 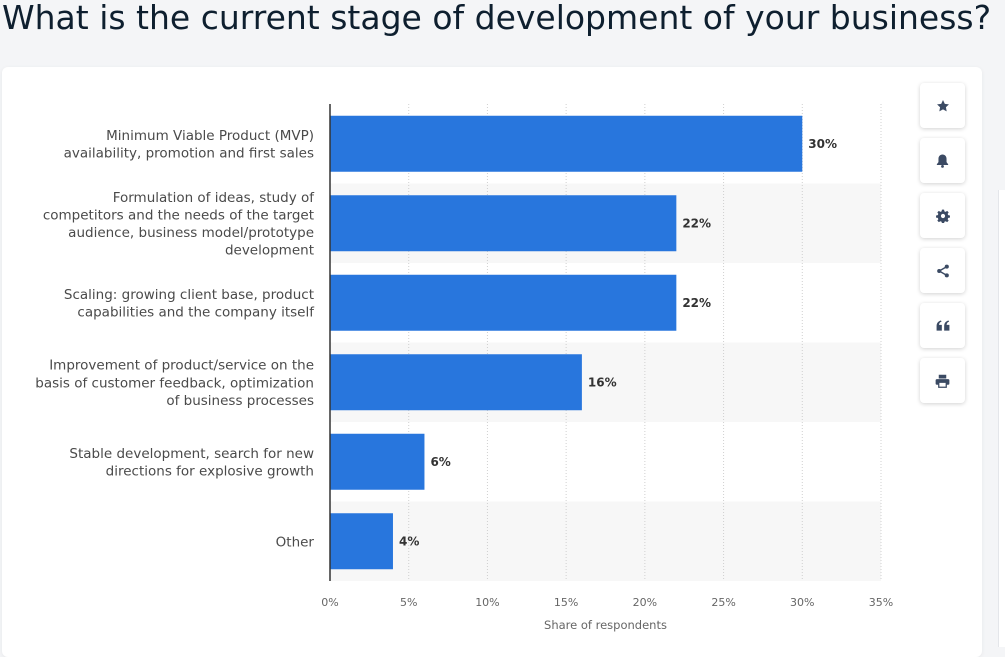 I want to click on data-label: 30%, so click(x=822, y=144).